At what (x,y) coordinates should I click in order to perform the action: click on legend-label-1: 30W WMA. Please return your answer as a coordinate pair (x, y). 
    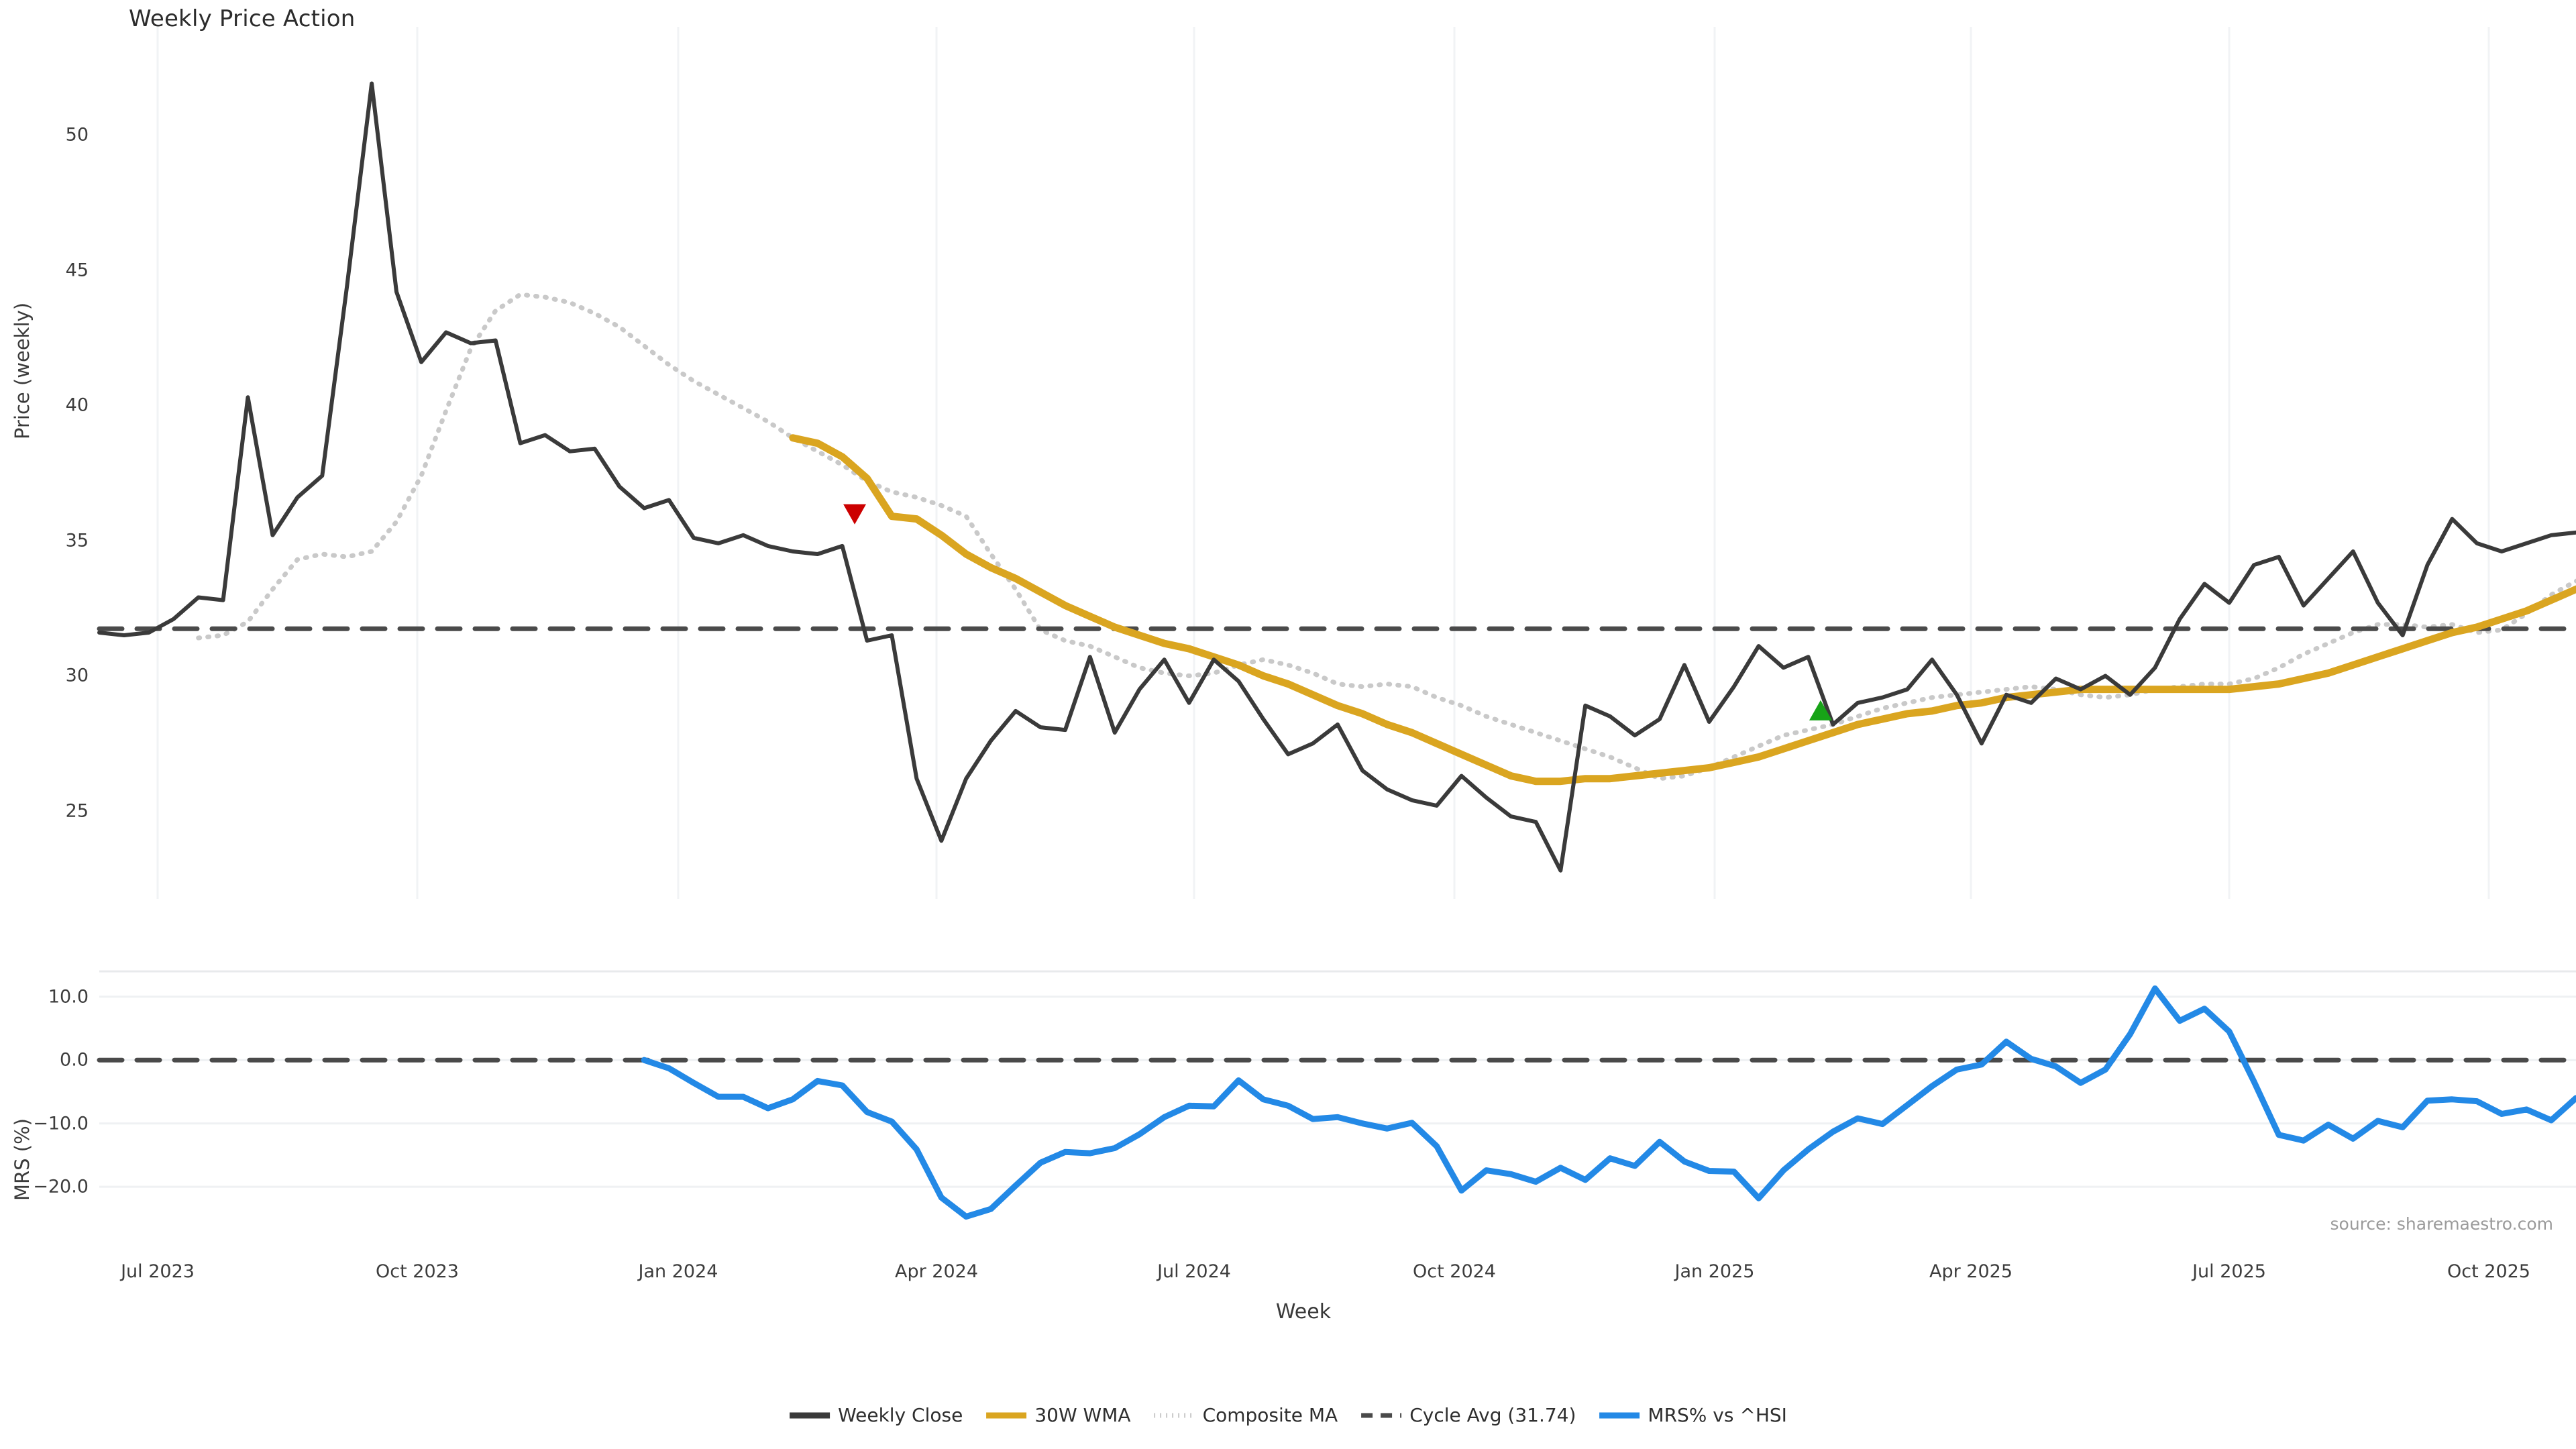
    Looking at the image, I should click on (1082, 1415).